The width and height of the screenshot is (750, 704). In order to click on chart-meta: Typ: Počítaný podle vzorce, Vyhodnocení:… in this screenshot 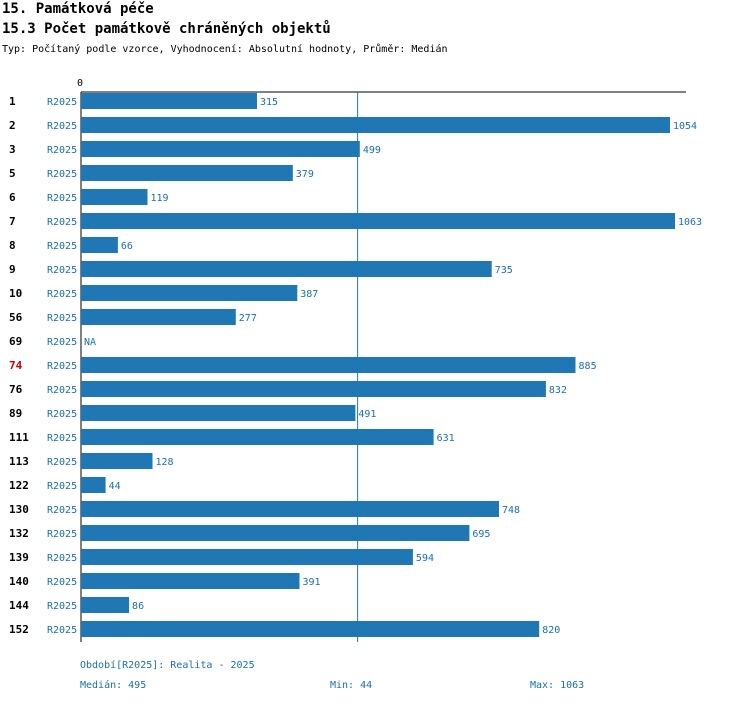, I will do `click(225, 49)`.